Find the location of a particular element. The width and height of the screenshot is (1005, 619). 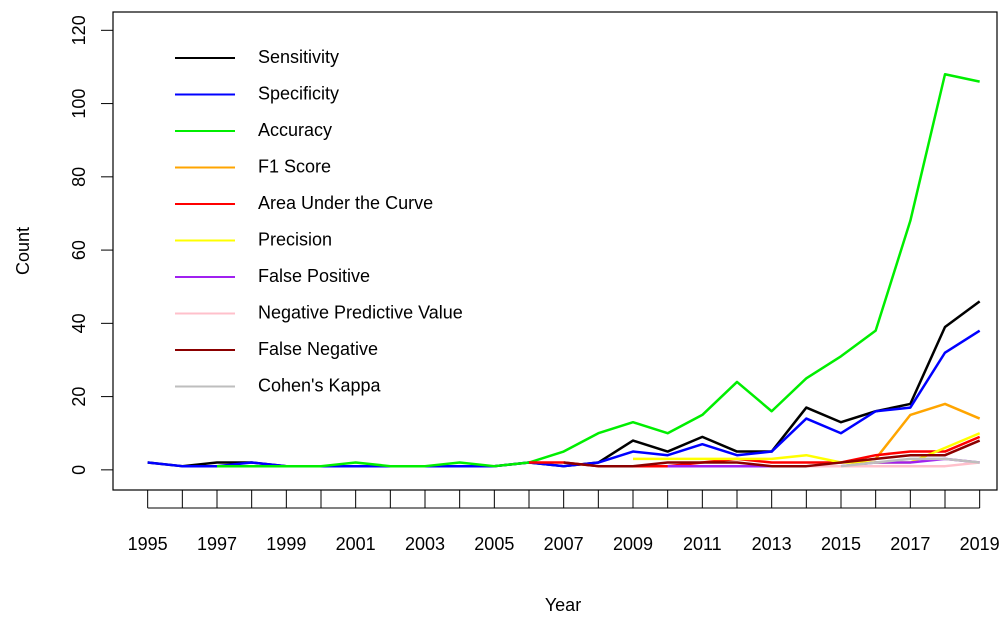

y-tick-label: 0 is located at coordinates (79, 470).